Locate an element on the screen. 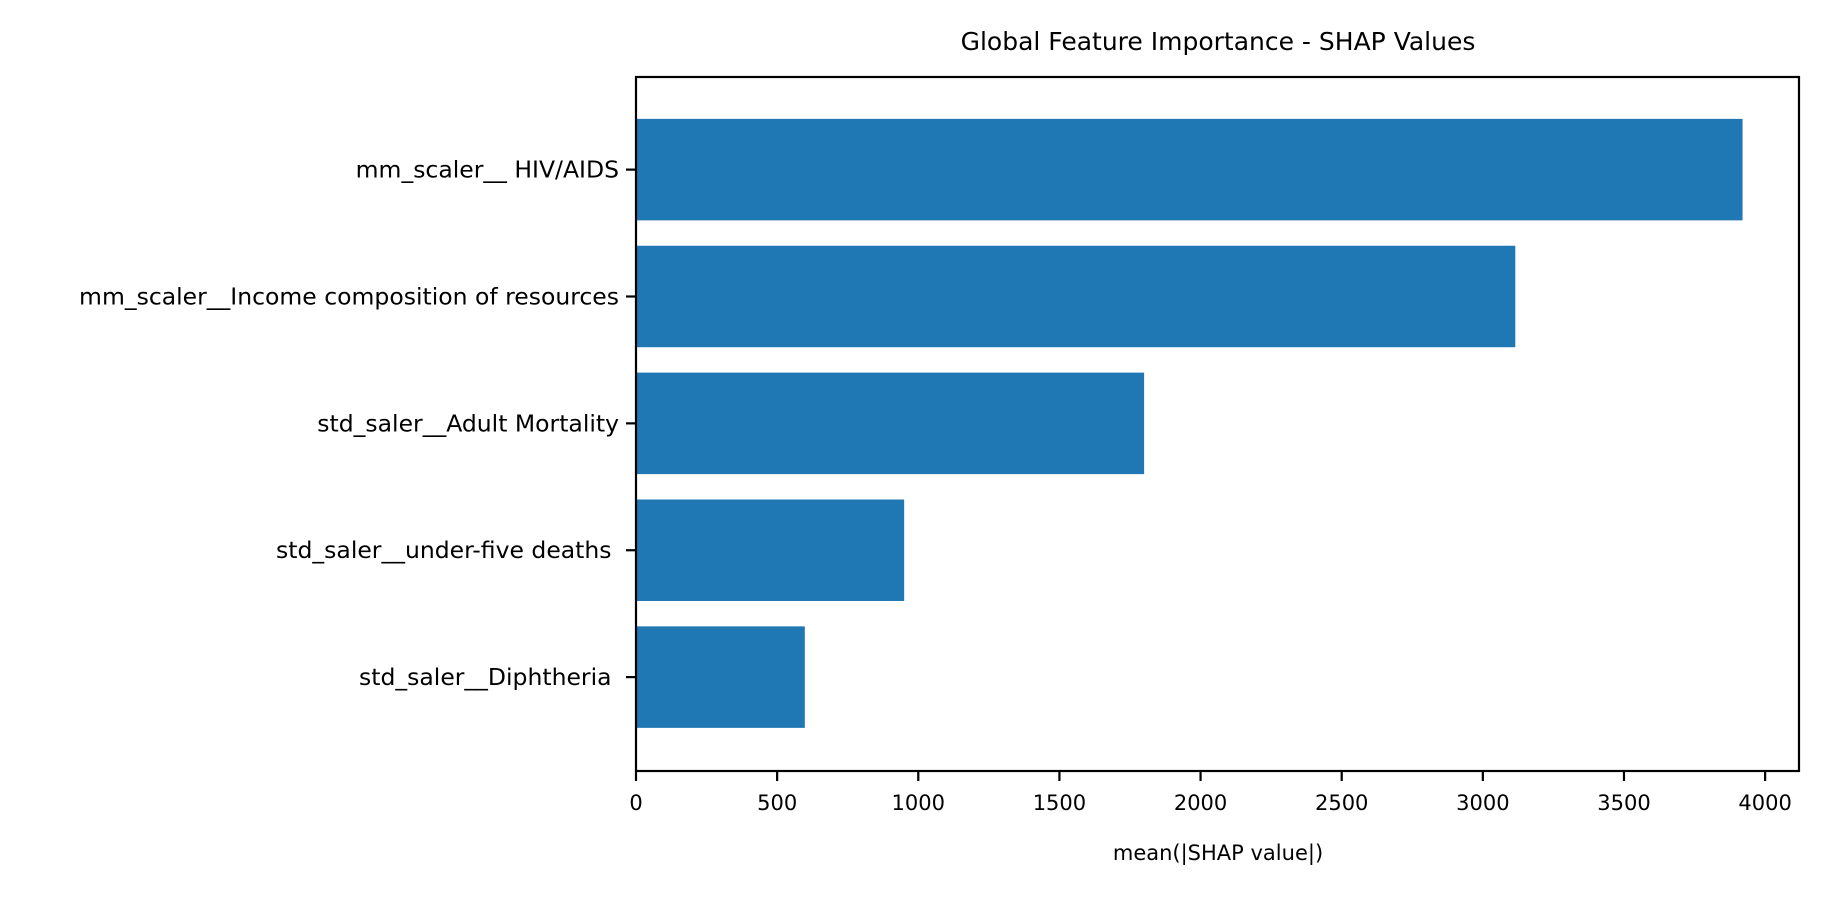 Image resolution: width=1827 pixels, height=899 pixels. y-tick-label: std_saler__Diphtheria is located at coordinates (489, 677).